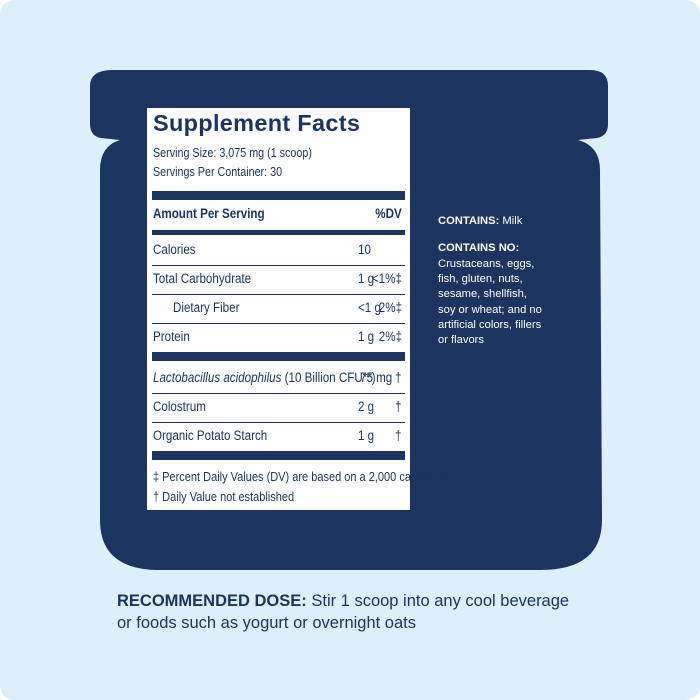  What do you see at coordinates (287, 307) in the screenshot?
I see `table-row: Dietary Fiber <1 g 2%‡` at bounding box center [287, 307].